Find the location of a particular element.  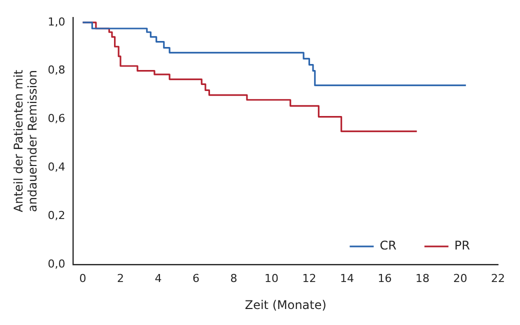

x-tick-label: 20 is located at coordinates (460, 278).